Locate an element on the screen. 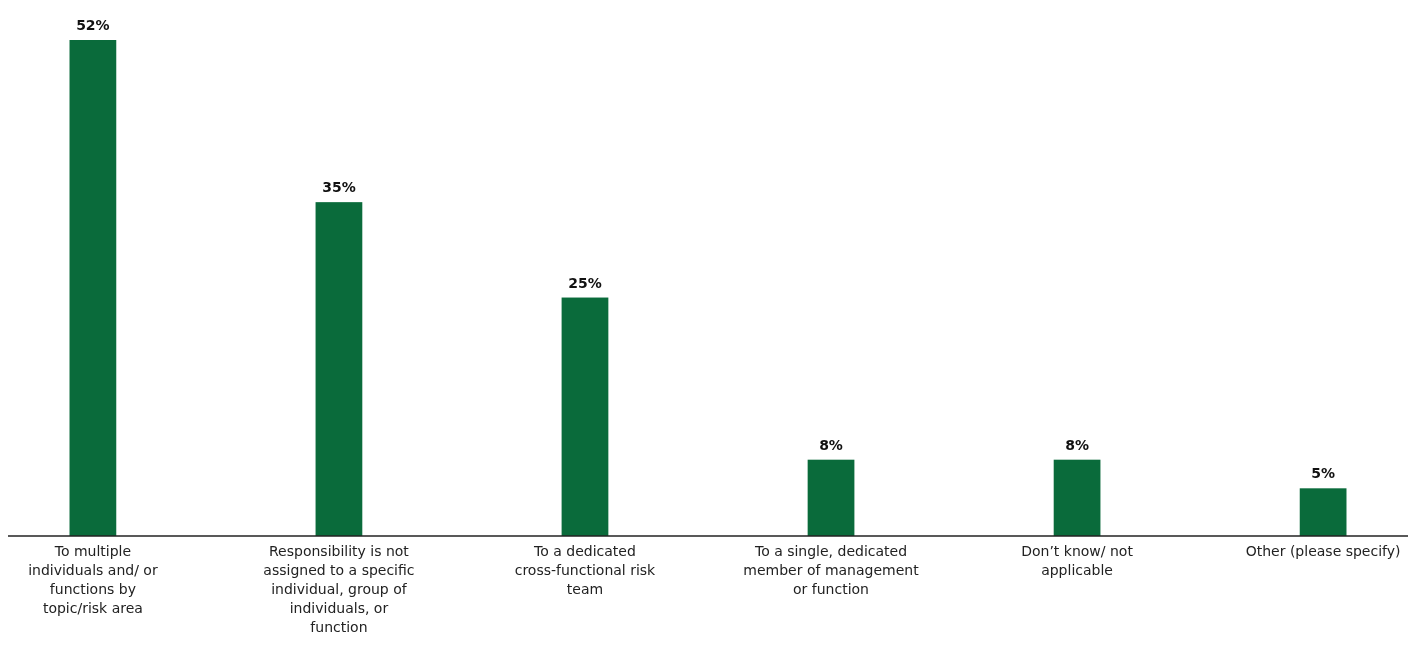 Image resolution: width=1416 pixels, height=664 pixels. x-tick-label: To multiple individuals and/ or functions by topic/risk area is located at coordinates (93, 579).